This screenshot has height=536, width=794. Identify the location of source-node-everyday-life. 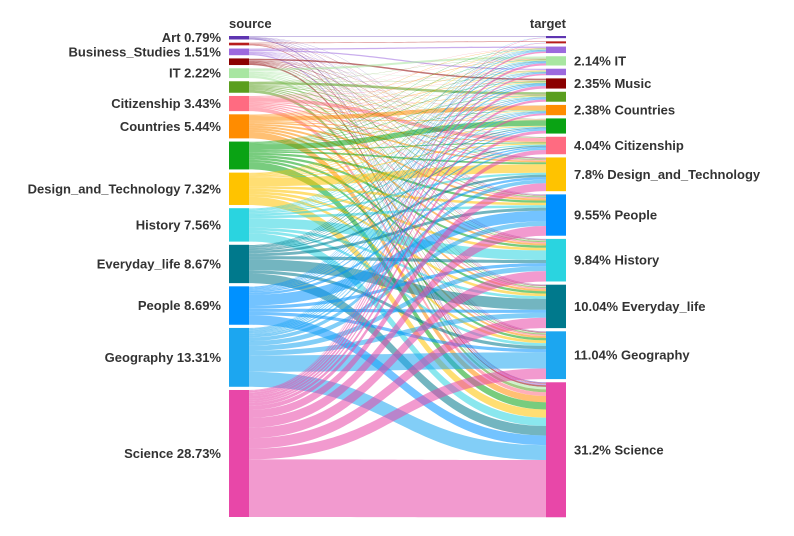
(239, 264).